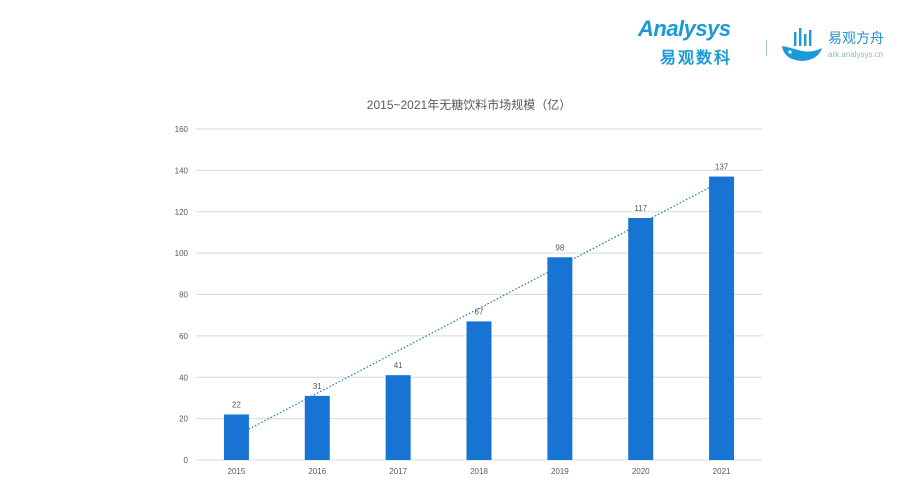 This screenshot has height=502, width=908. What do you see at coordinates (183, 295) in the screenshot?
I see `y-tick-label: 80` at bounding box center [183, 295].